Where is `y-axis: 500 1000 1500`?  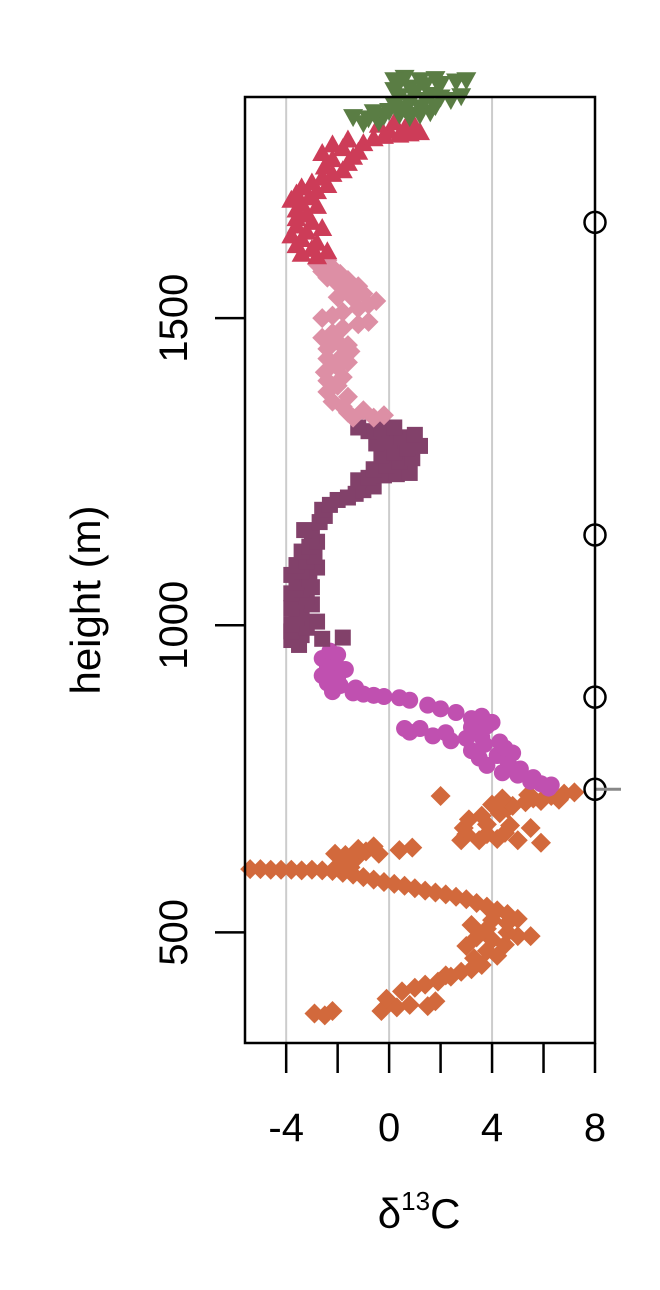
y-axis: 500 1000 1500 is located at coordinates (198, 620).